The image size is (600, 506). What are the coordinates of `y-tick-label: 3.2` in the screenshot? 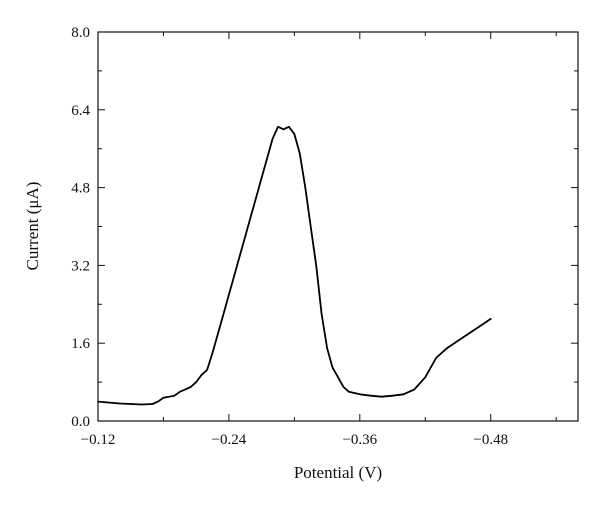 It's located at (80, 266).